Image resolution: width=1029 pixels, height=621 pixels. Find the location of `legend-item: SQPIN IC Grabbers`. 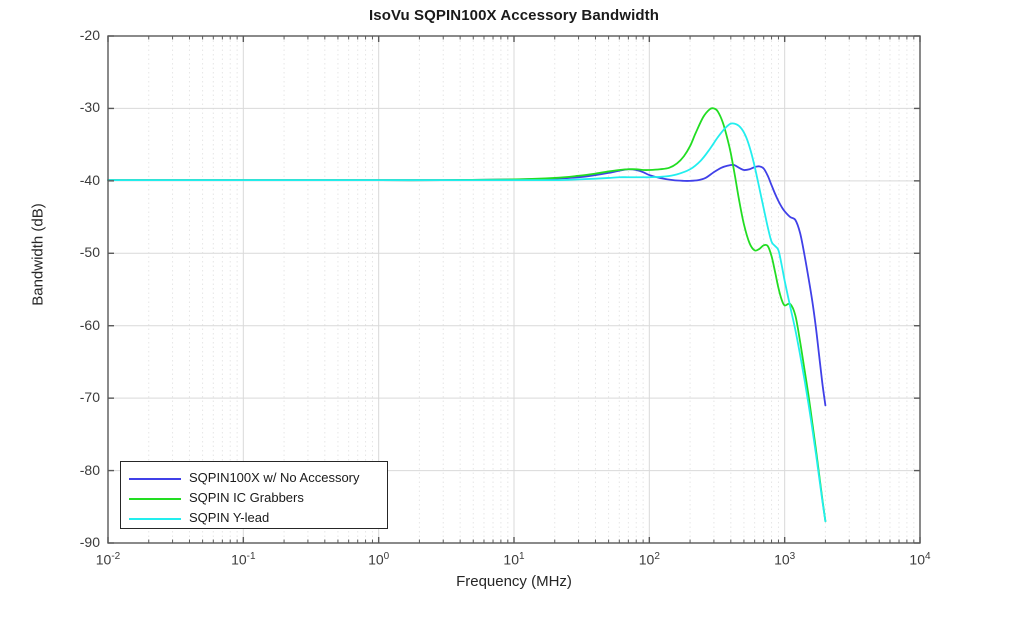

legend-item: SQPIN IC Grabbers is located at coordinates (254, 499).